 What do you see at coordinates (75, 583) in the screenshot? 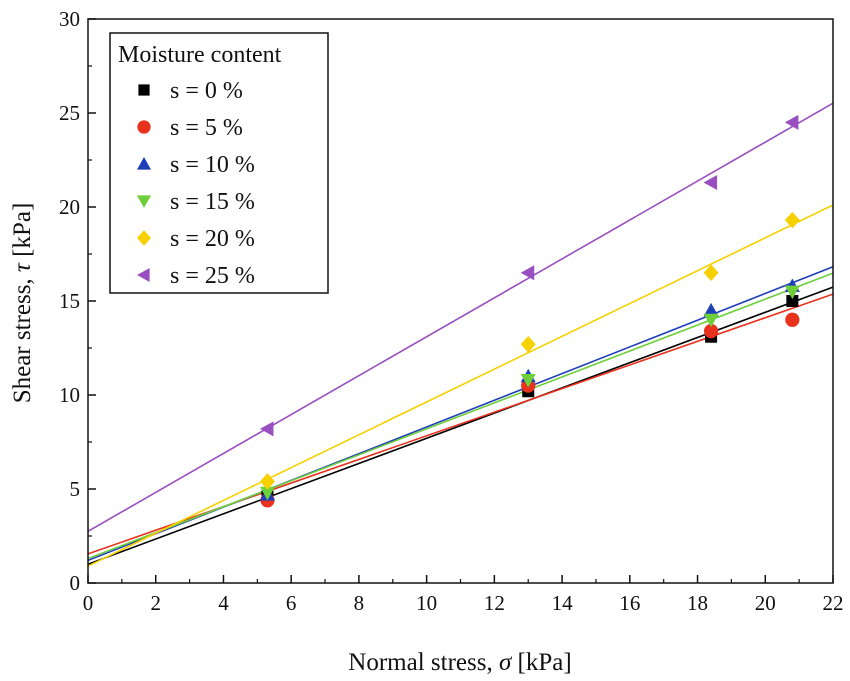
I see `y-tick-label: 0` at bounding box center [75, 583].